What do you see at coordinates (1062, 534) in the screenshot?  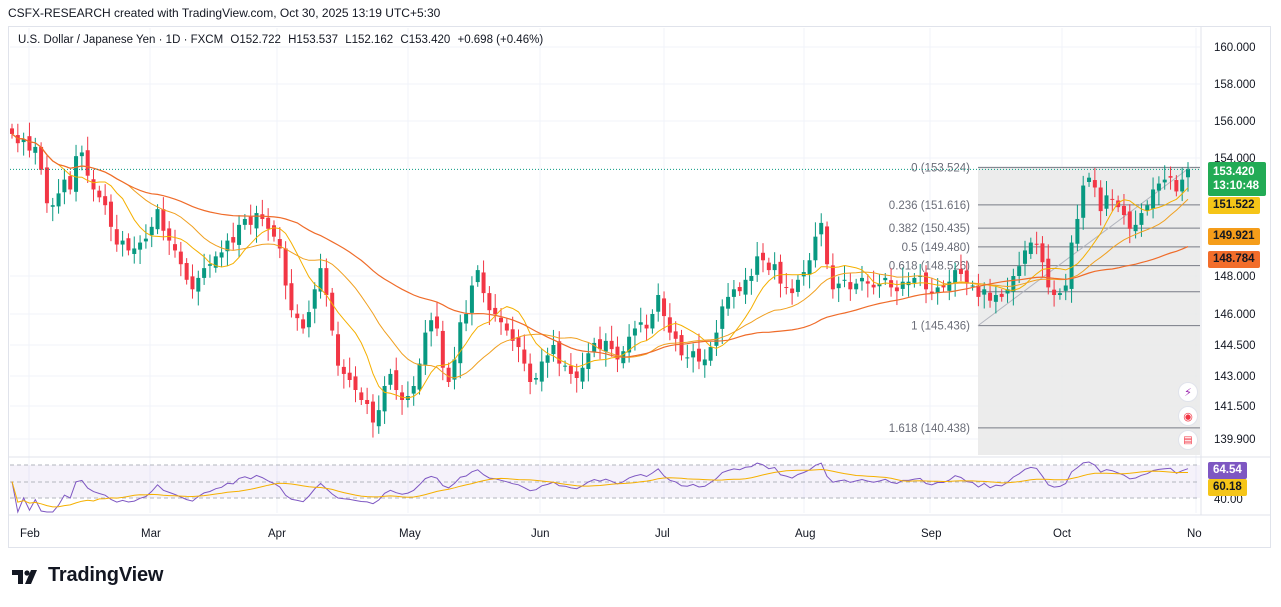 I see `time-axis-label: Oct` at bounding box center [1062, 534].